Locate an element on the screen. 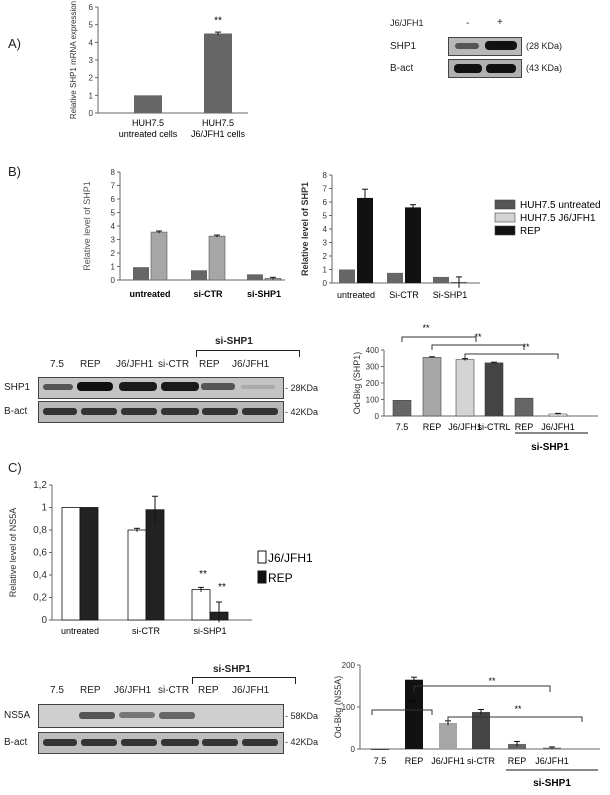 This screenshot has height=795, width=610. blot-c-size-bact: - 42KDa is located at coordinates (302, 742).